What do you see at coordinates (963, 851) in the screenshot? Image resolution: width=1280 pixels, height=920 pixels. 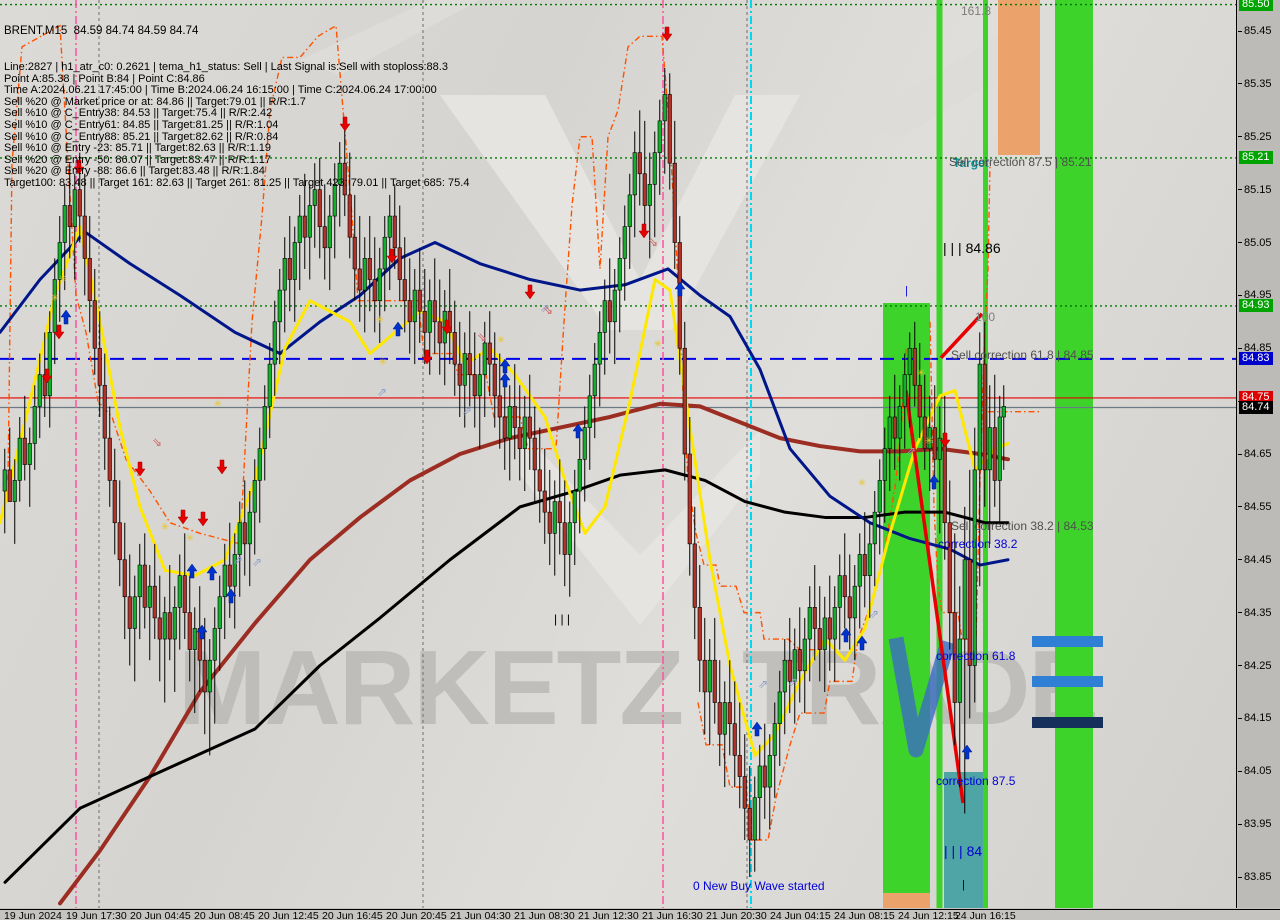 I see `chart-label: | | | 84` at bounding box center [963, 851].